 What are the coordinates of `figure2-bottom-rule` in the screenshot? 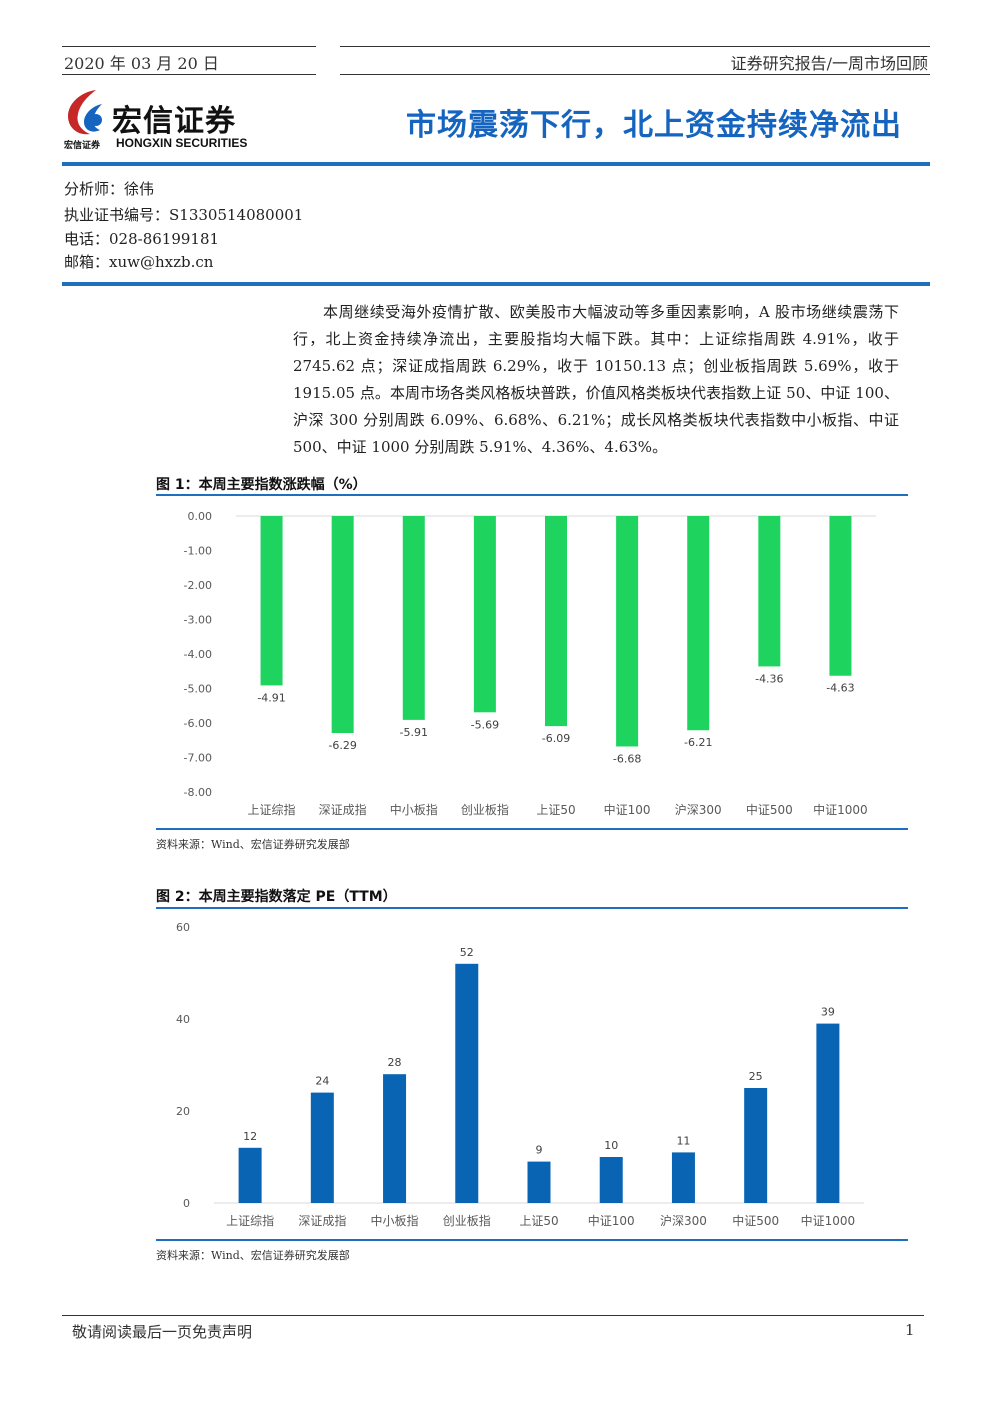 It's located at (532, 1240).